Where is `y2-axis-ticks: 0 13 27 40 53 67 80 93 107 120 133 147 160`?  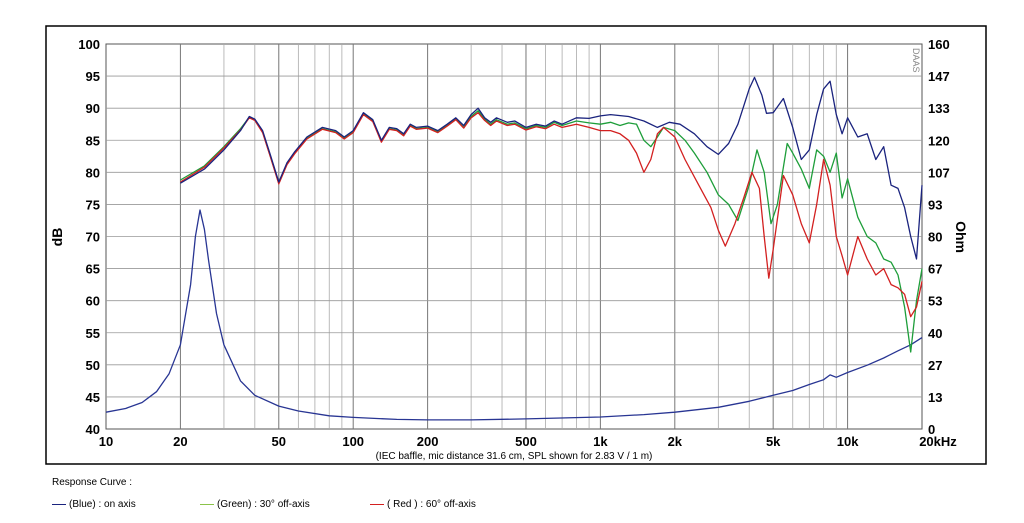
y2-axis-ticks: 0 13 27 40 53 67 80 93 107 120 133 147 160 is located at coordinates (939, 237).